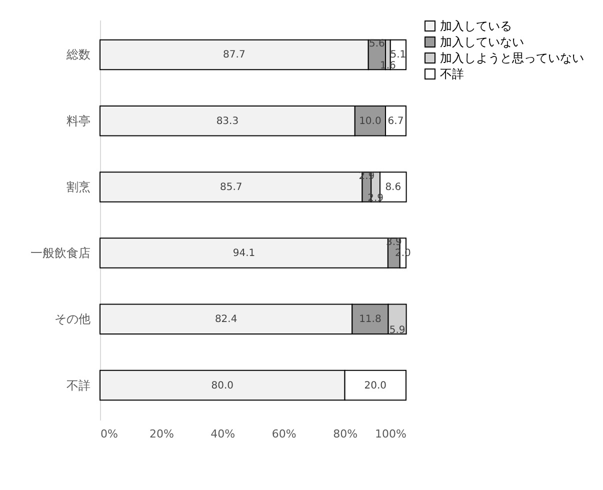 This screenshot has width=603, height=490. I want to click on data-label: 10.0, so click(370, 121).